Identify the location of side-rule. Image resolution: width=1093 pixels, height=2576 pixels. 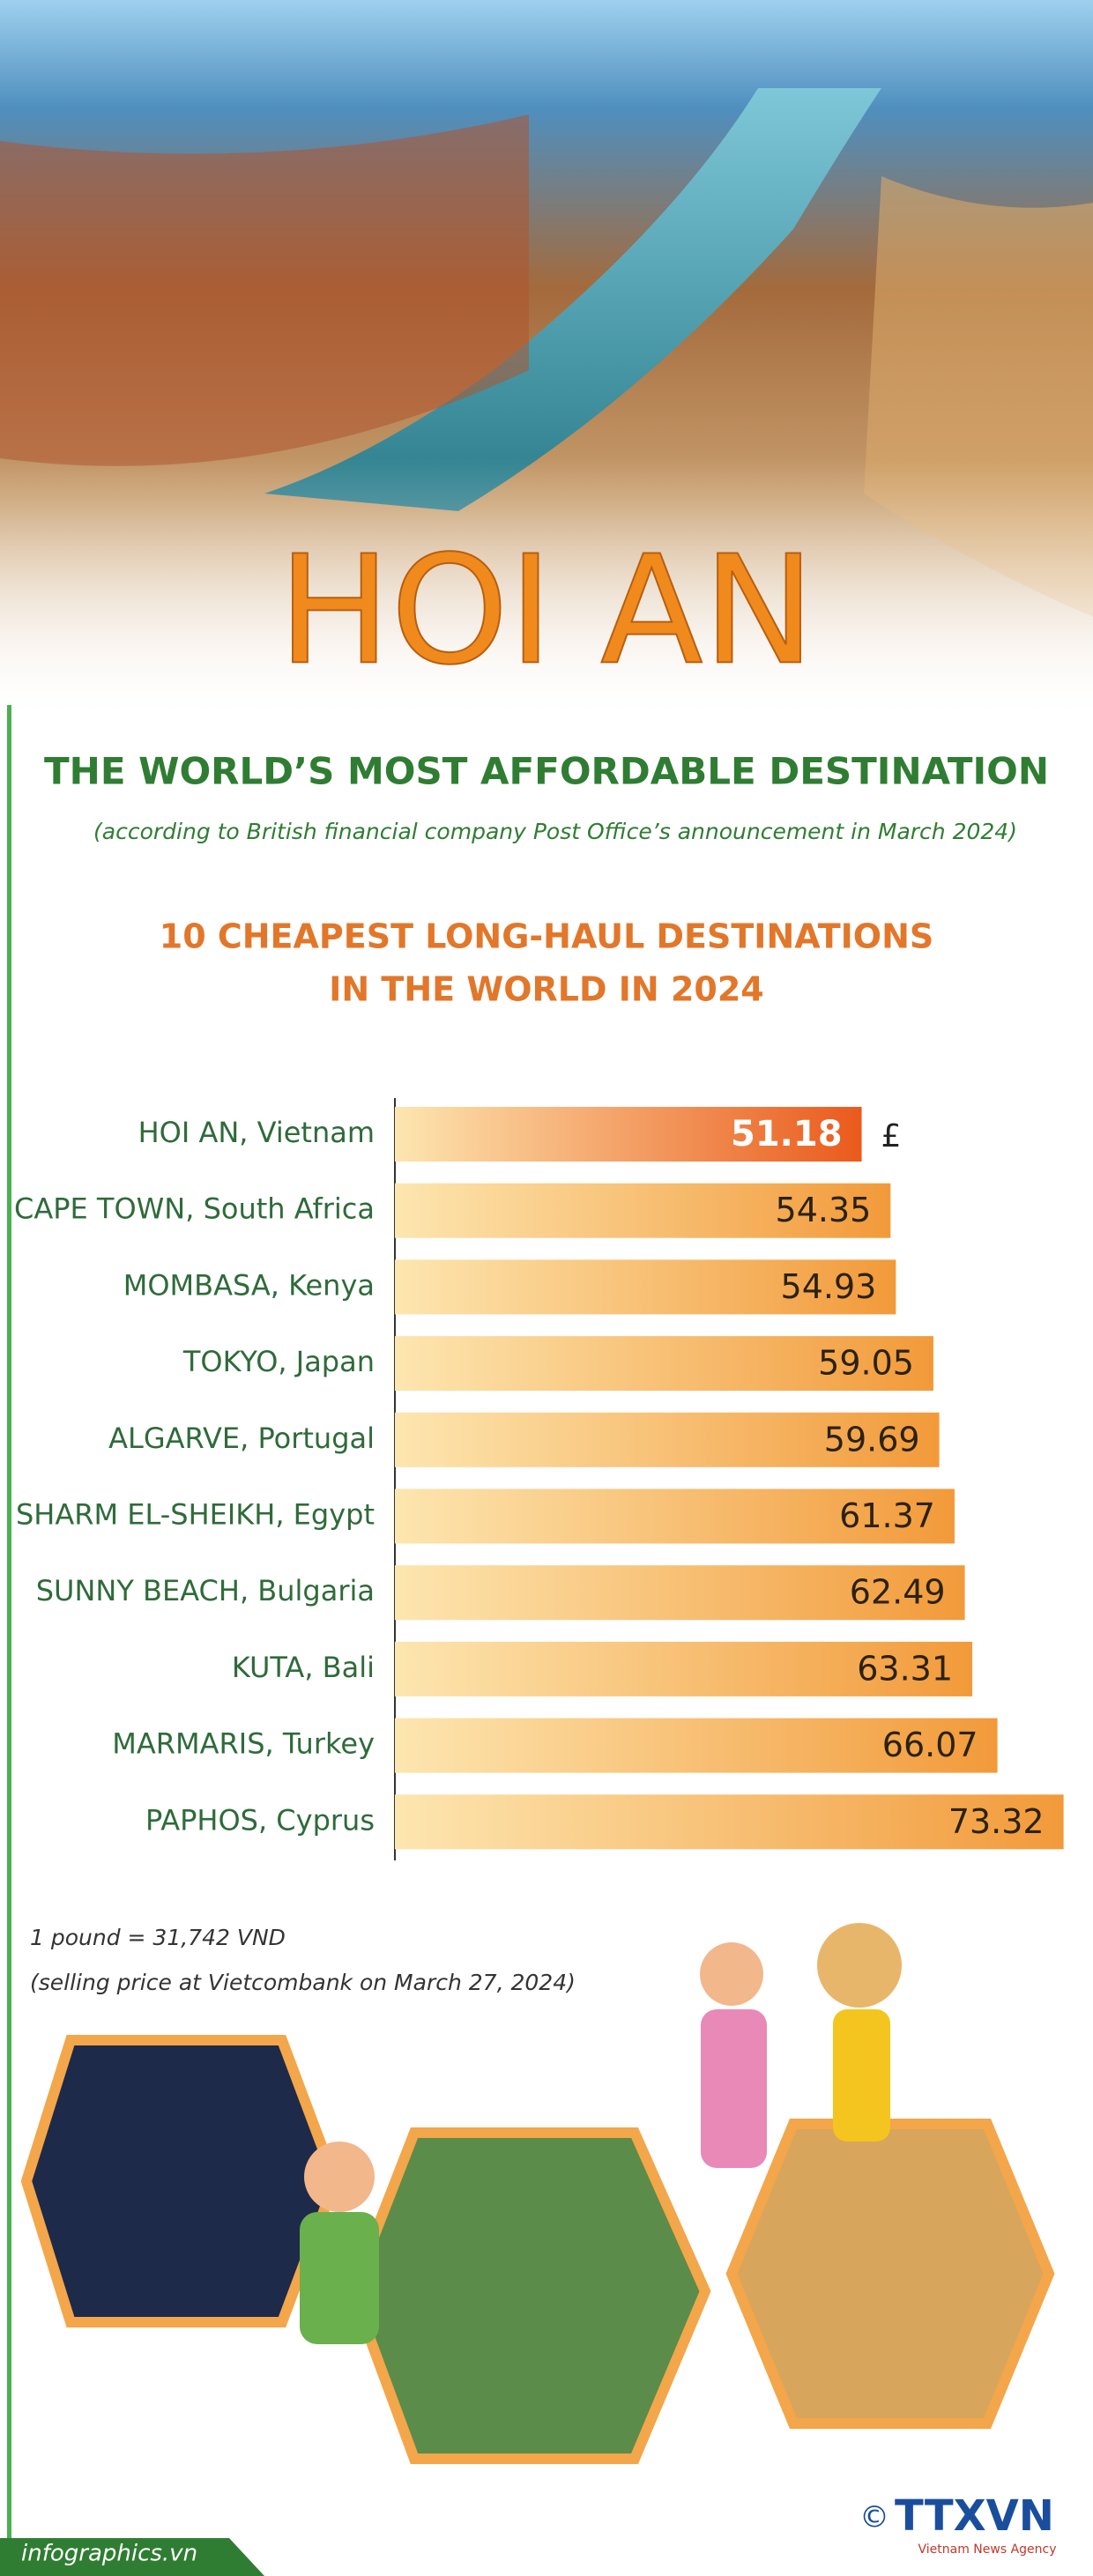
(9, 1621).